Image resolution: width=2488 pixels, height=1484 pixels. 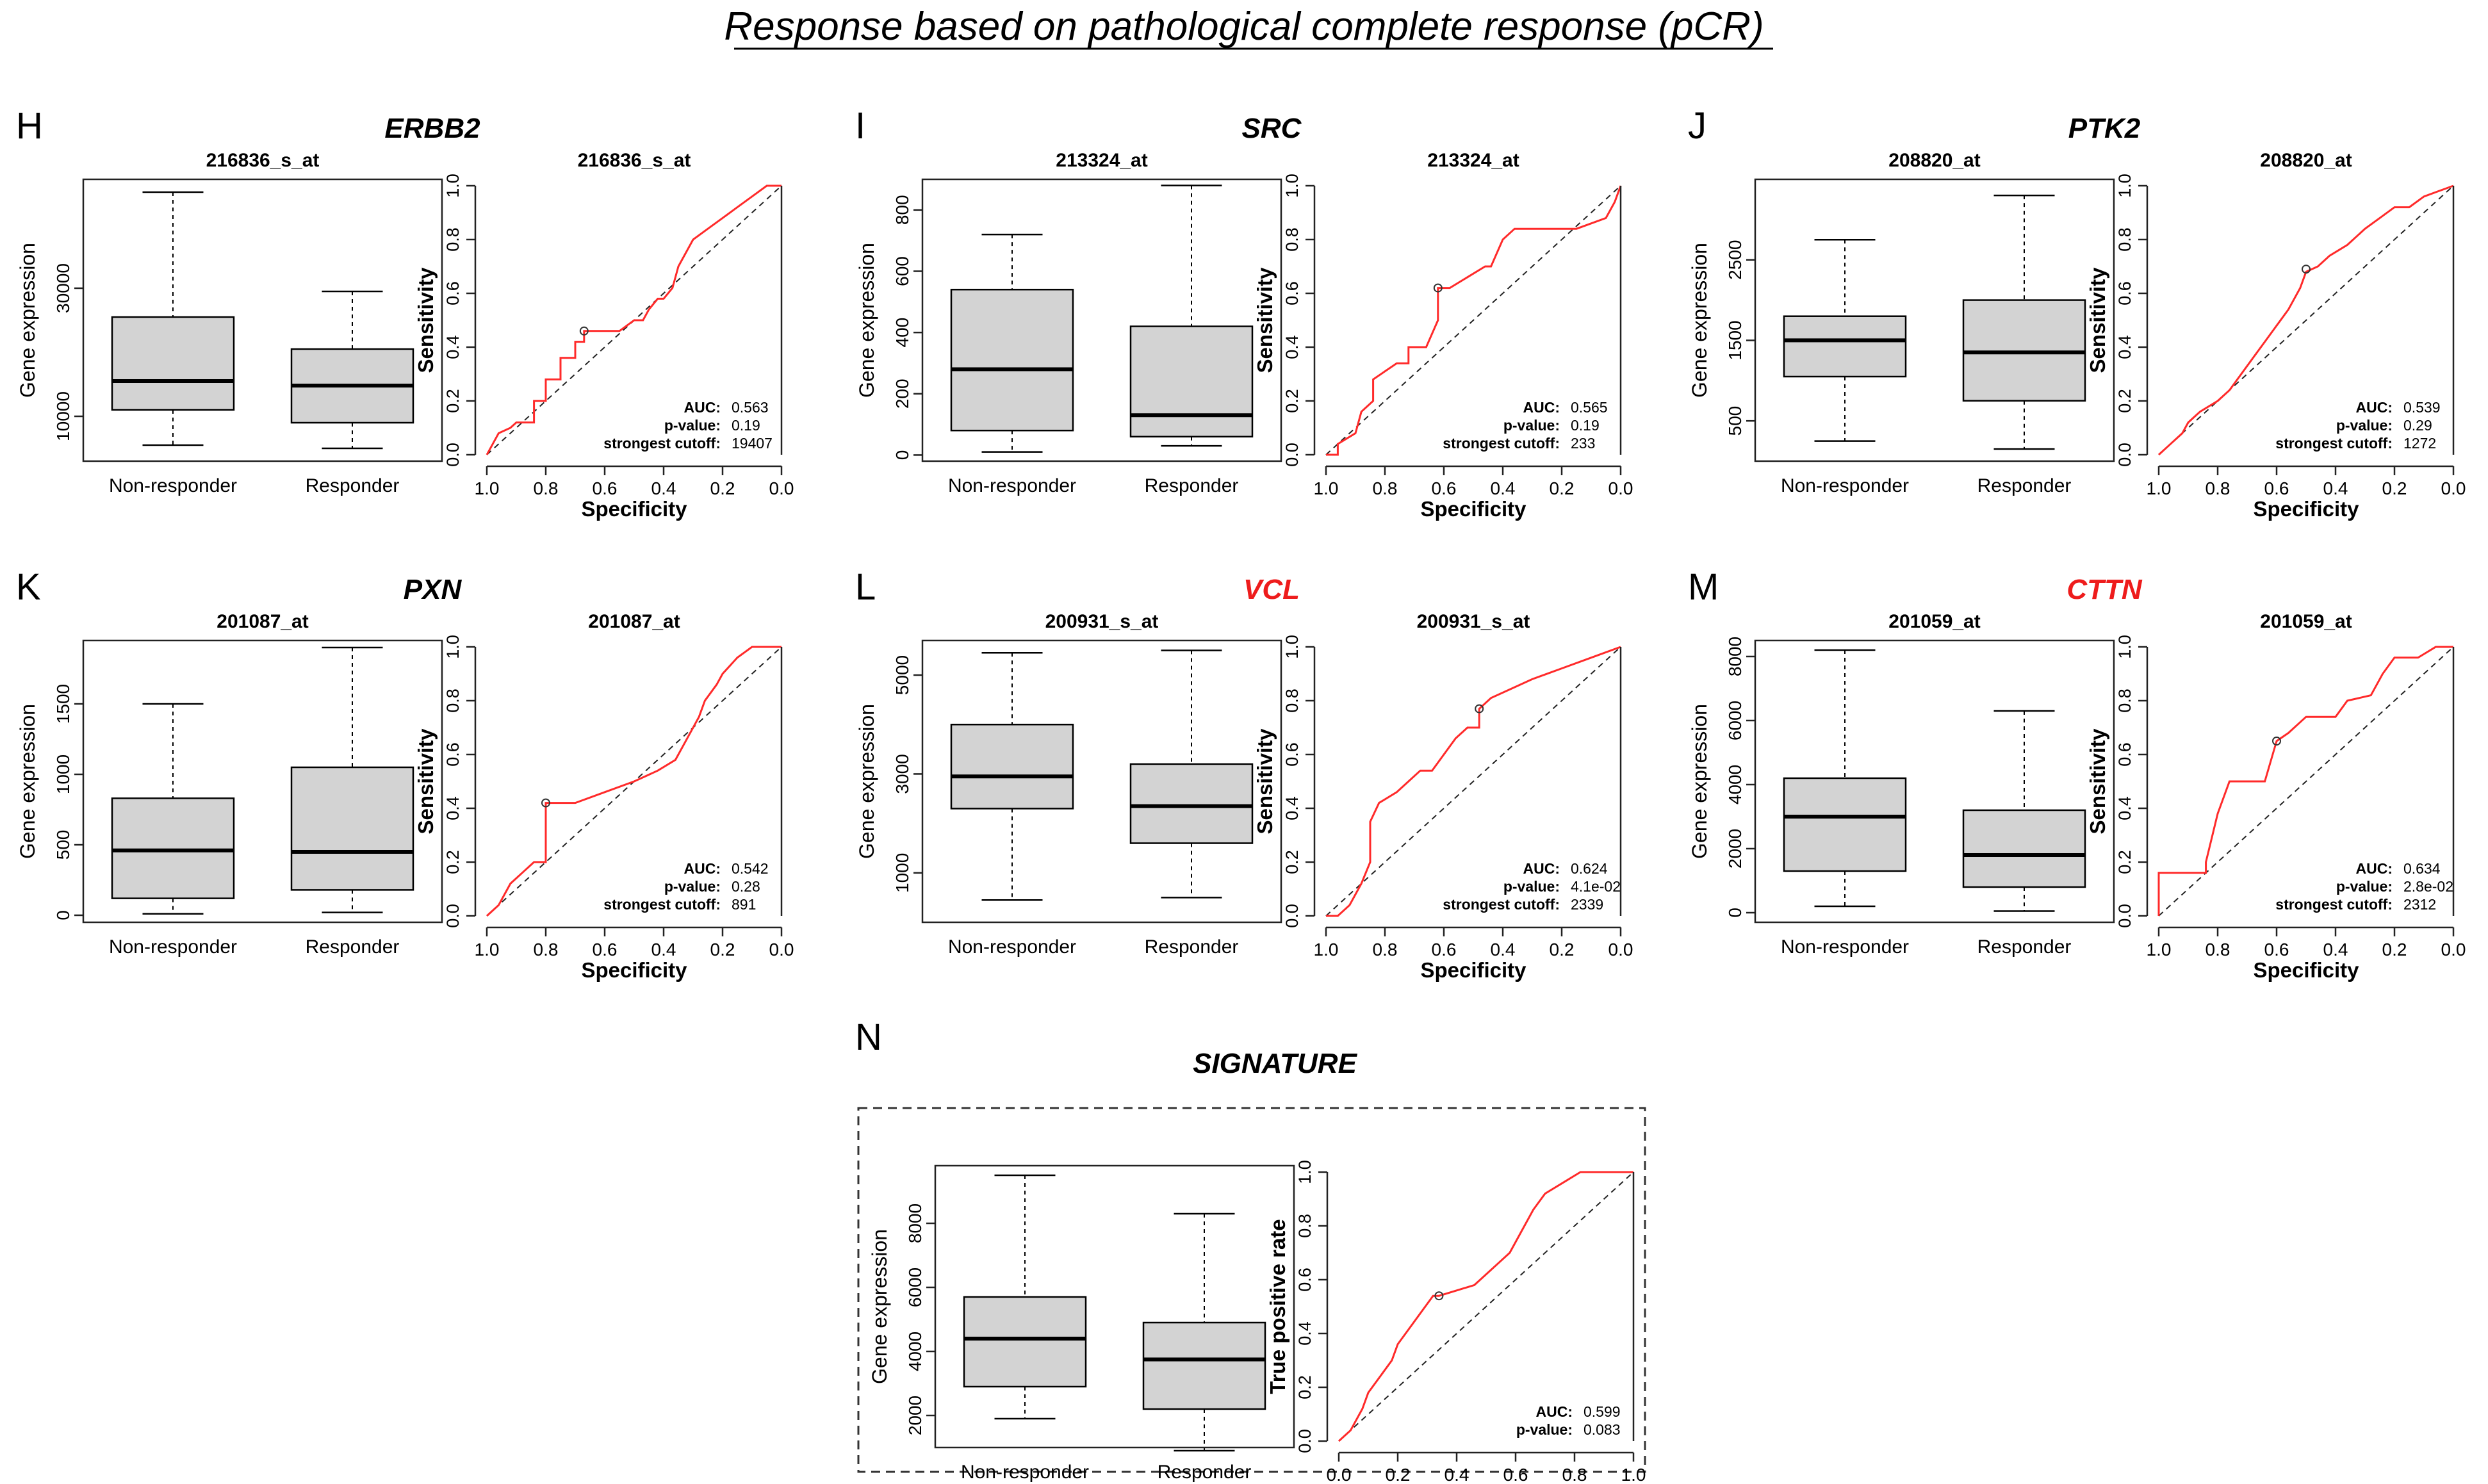 What do you see at coordinates (63, 774) in the screenshot?
I see `y-tick-label: 1000` at bounding box center [63, 774].